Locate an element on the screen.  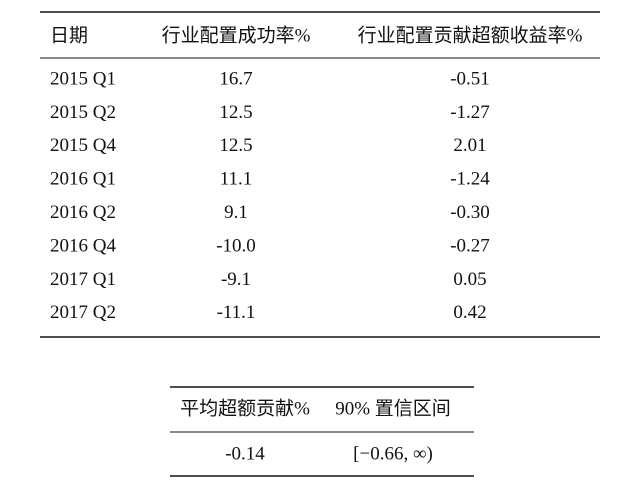
table-cell: 2015 Q4 is located at coordinates (83, 145).